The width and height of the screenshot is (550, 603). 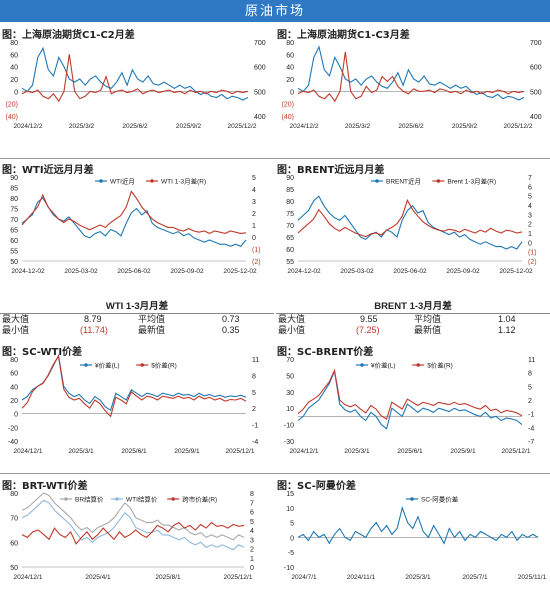 I want to click on wti-stats-title: WTI 1-3月月差, so click(x=137, y=307).